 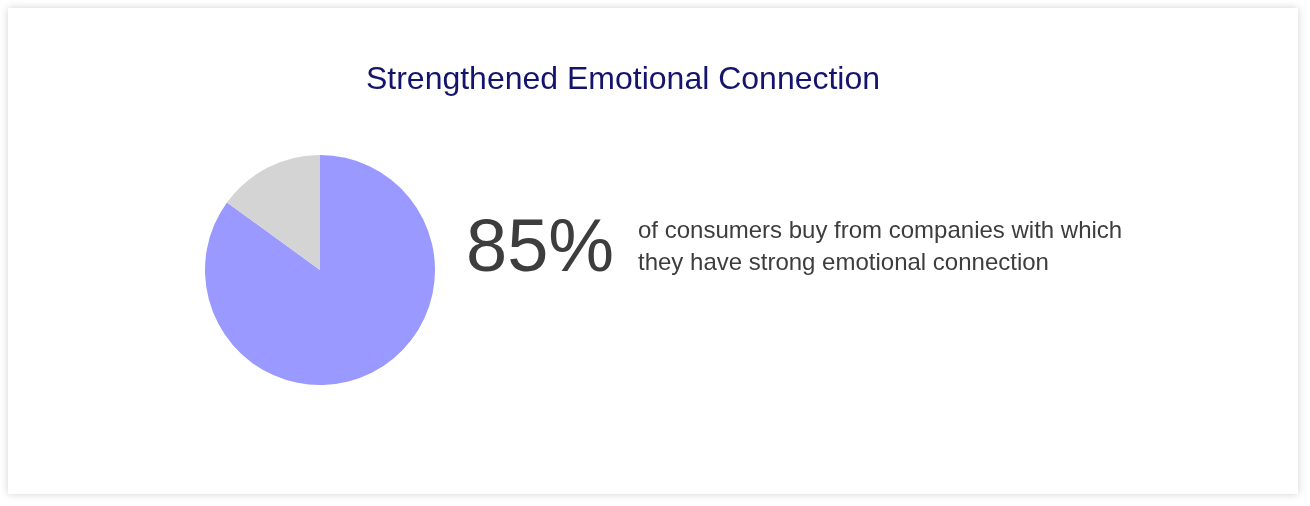 I want to click on text: of consumers buy from companies with which they have strong emotional connection, so click(x=881, y=246).